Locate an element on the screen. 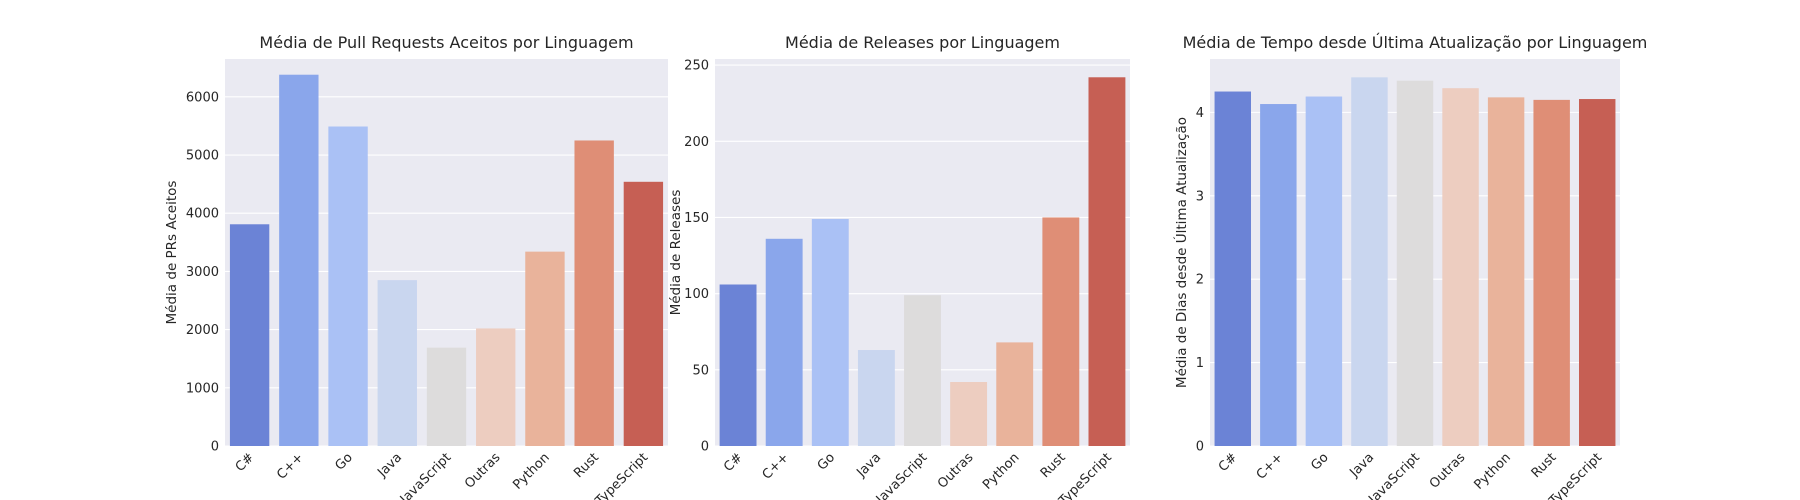 Image resolution: width=1800 pixels, height=500 pixels. update-time-bar-cplusplus is located at coordinates (1278, 275).